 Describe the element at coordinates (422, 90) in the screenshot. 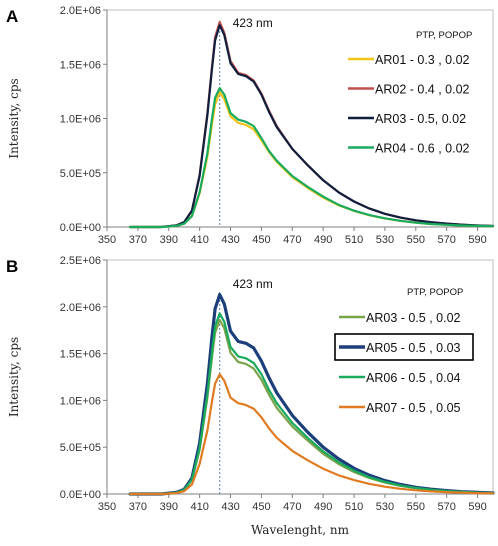

I see `legend-label: AR02 - 0.4 , 0.02` at that location.